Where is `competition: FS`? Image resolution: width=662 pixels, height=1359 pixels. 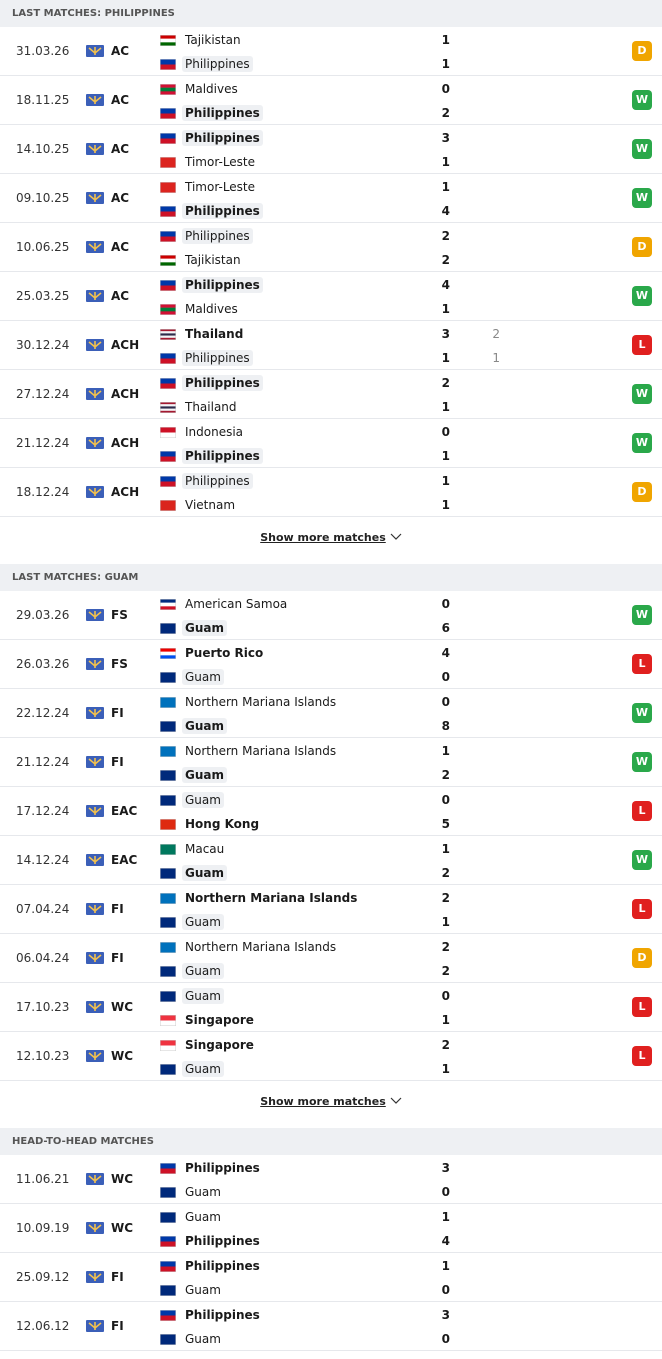
competition: FS is located at coordinates (119, 664).